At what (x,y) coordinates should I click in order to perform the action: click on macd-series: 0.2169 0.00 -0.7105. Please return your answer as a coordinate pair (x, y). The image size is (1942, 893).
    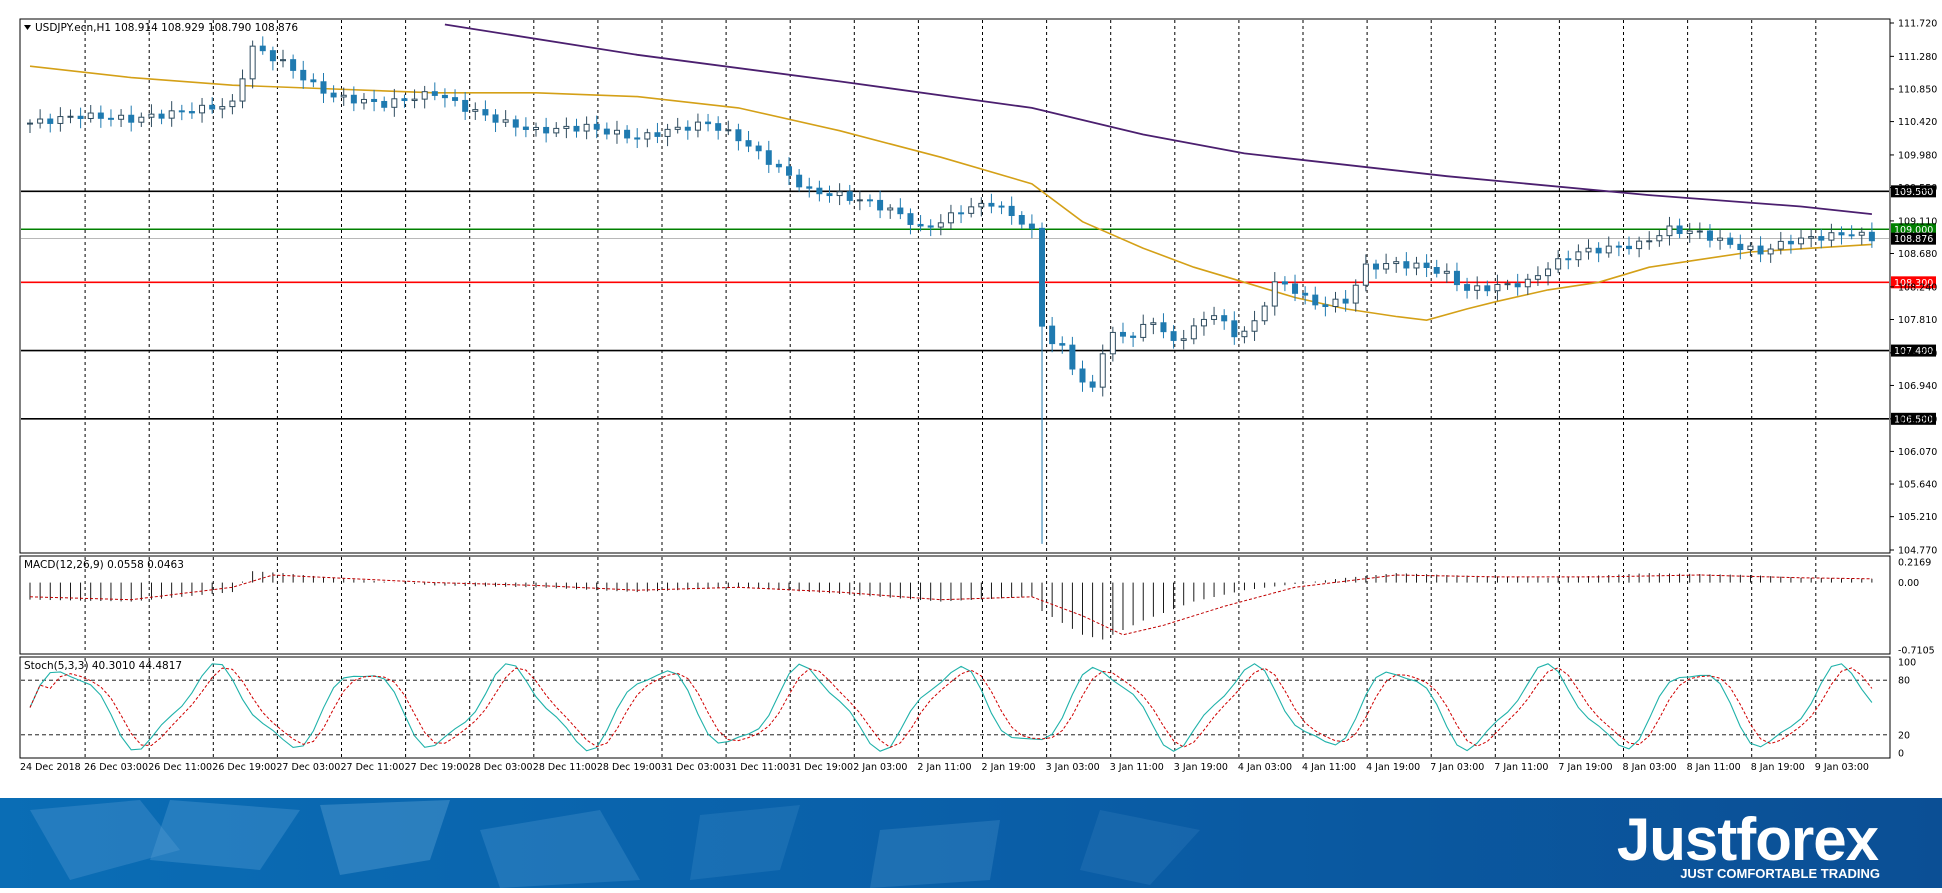
    Looking at the image, I should click on (982, 607).